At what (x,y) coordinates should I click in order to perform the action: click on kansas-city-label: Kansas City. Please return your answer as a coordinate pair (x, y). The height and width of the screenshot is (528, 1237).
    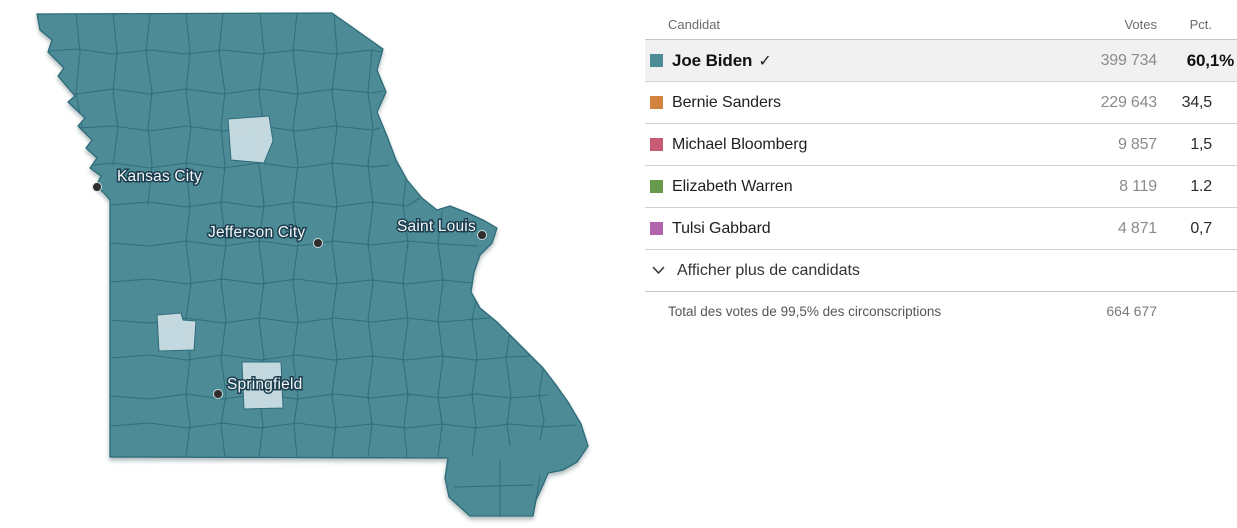
    Looking at the image, I should click on (159, 176).